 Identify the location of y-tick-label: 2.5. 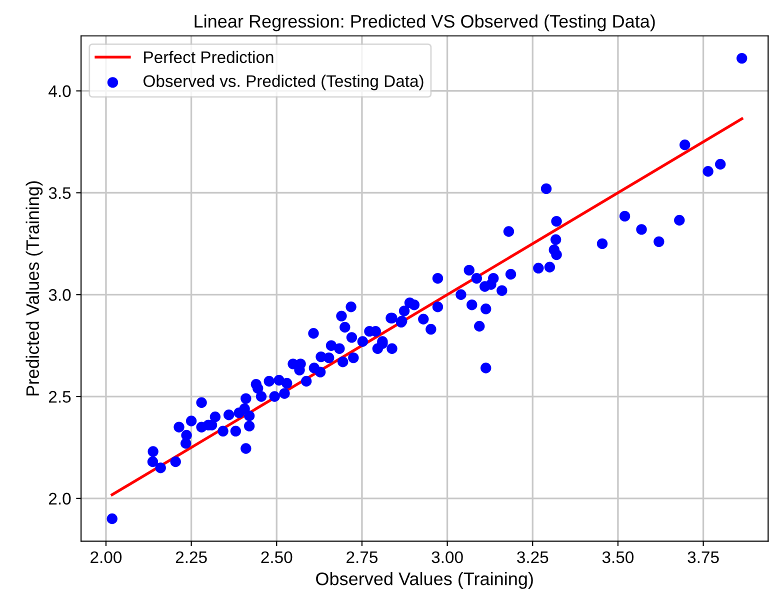
(60, 396).